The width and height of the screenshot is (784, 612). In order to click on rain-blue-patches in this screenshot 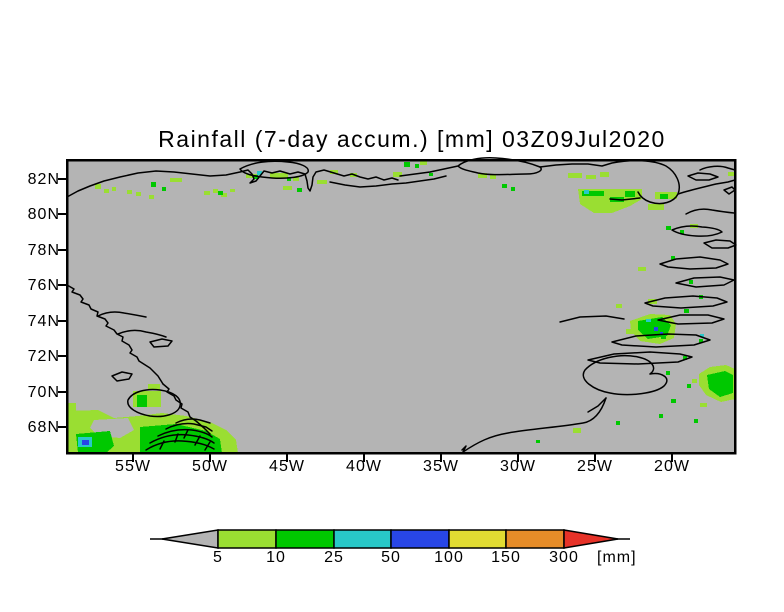, I will do `click(372, 386)`.